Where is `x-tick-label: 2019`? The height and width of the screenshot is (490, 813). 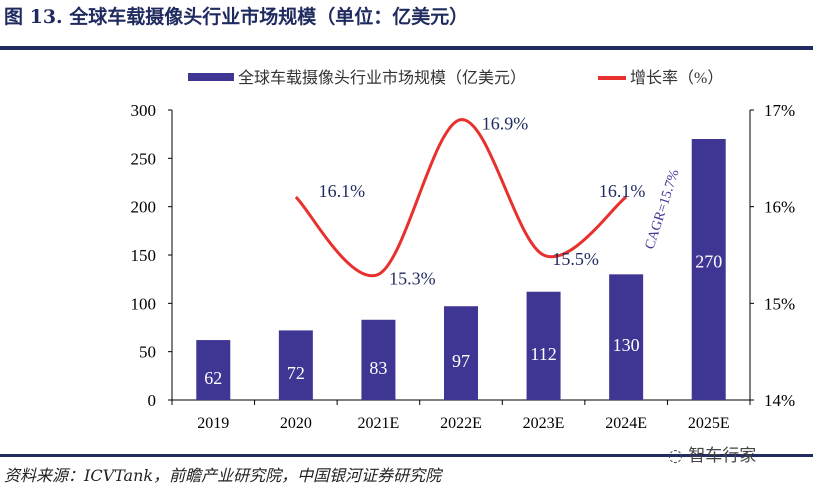 x-tick-label: 2019 is located at coordinates (213, 423).